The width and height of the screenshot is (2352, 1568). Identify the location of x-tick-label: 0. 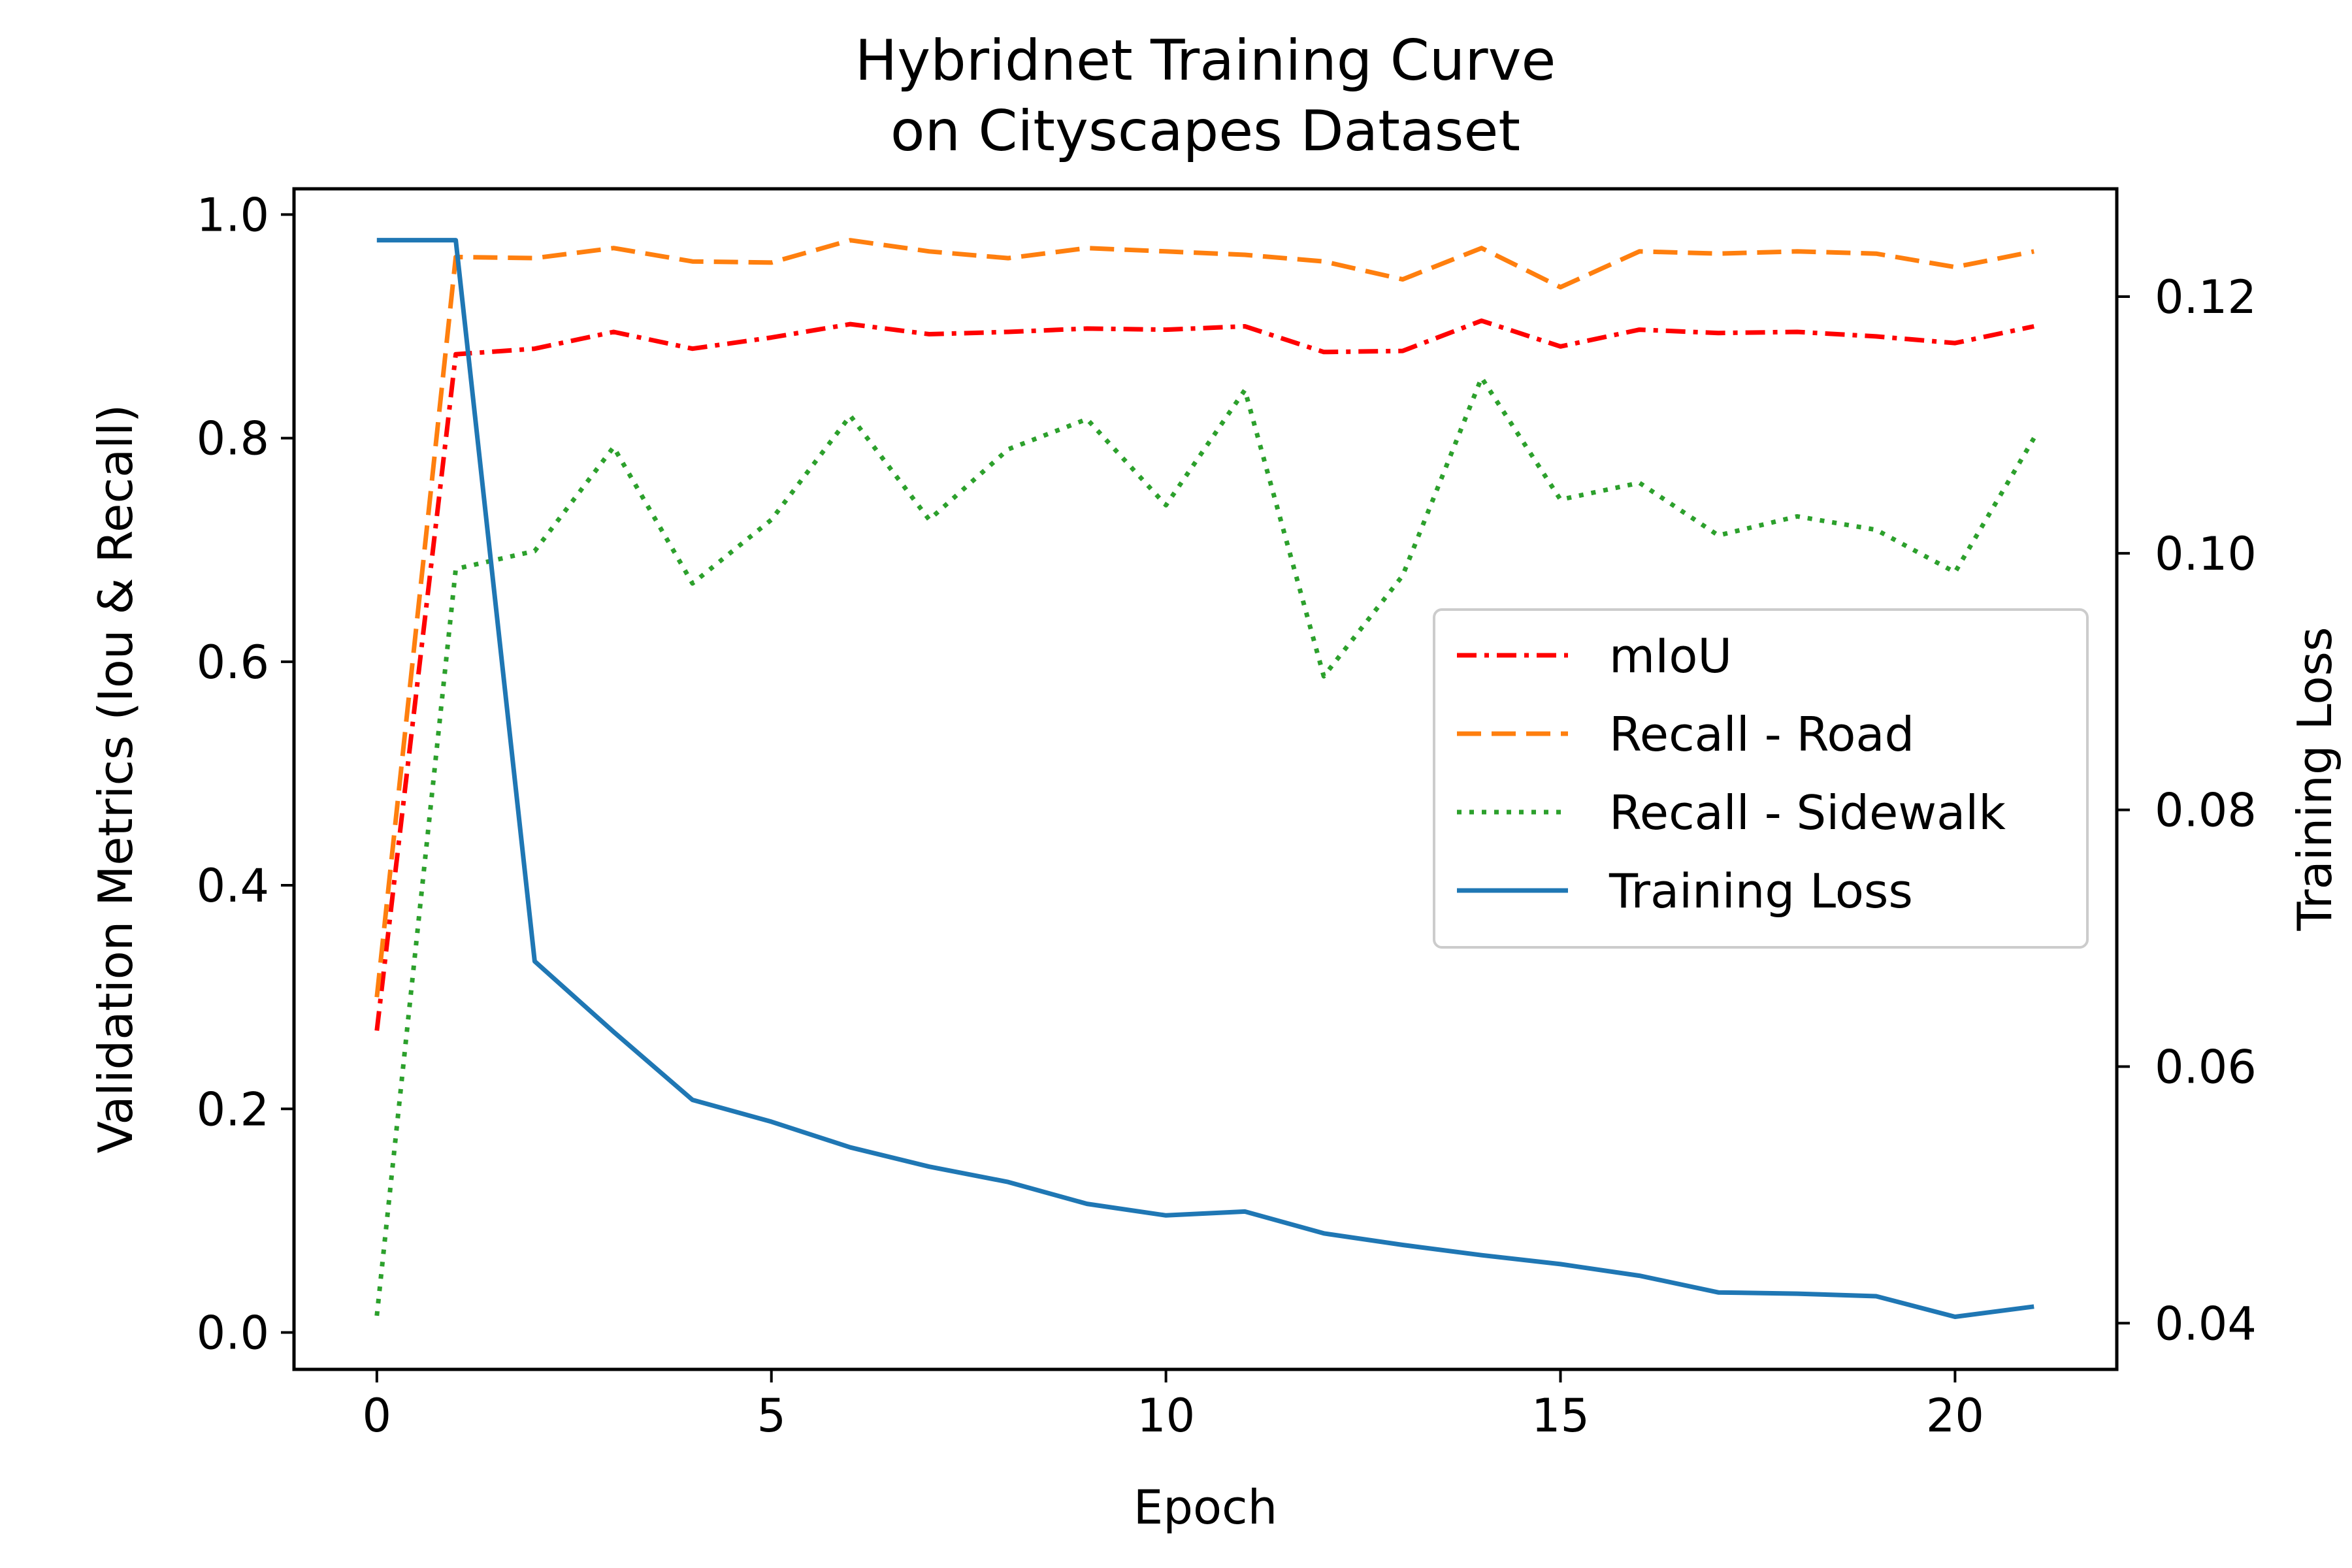
(377, 1416).